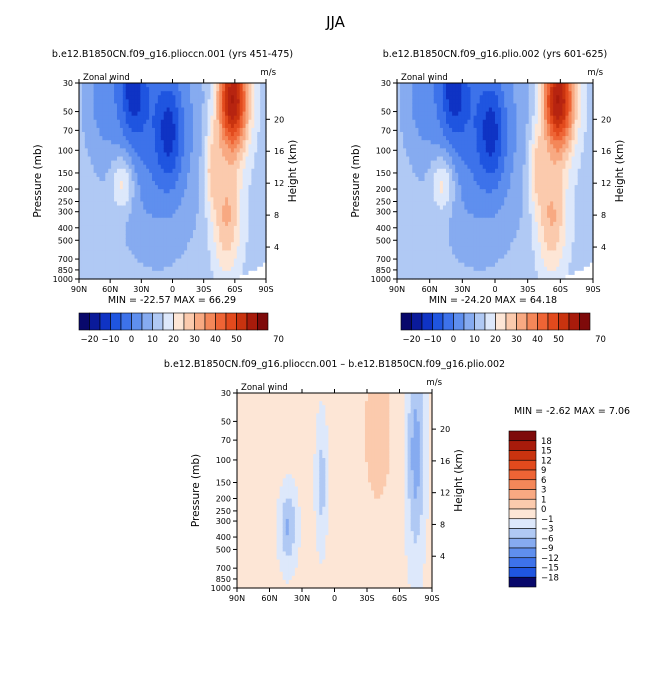  What do you see at coordinates (65, 240) in the screenshot?
I see `y-tick-label: 500` at bounding box center [65, 240].